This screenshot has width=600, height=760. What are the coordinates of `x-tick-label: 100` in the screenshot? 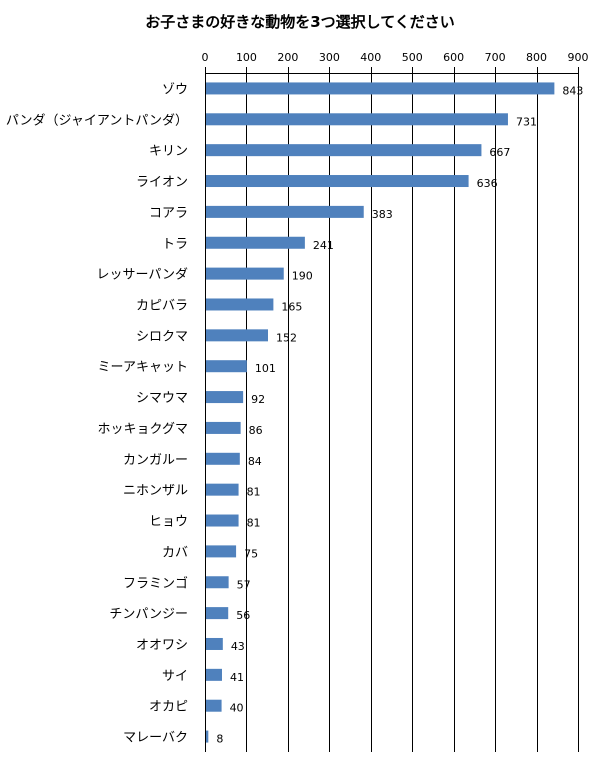 It's located at (246, 57).